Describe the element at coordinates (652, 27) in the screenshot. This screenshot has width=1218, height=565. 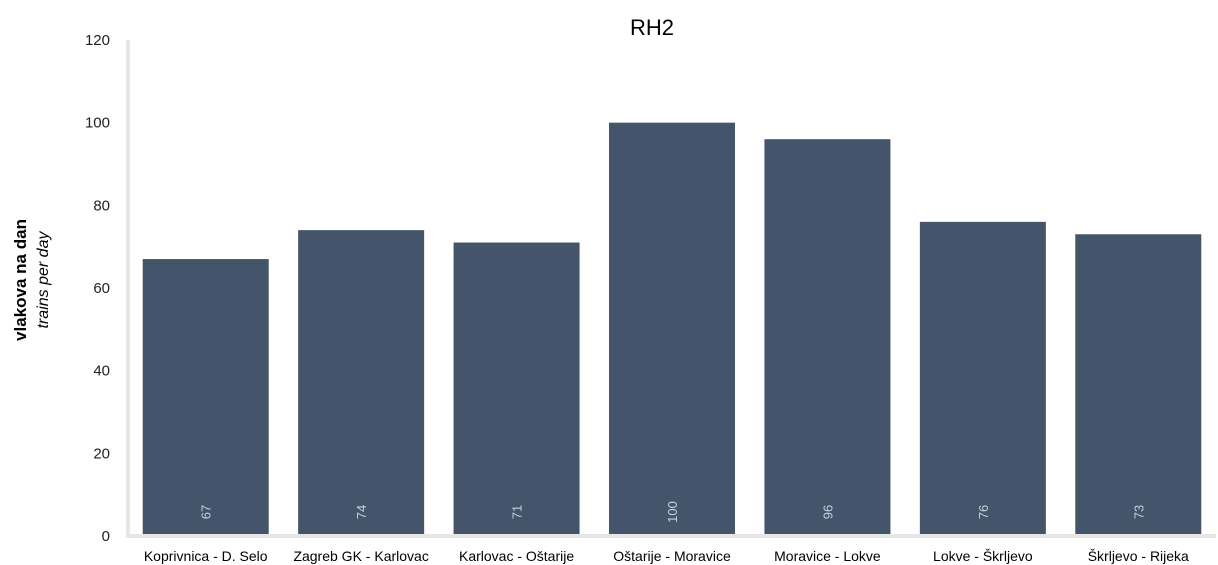
I see `chart-title: RH2` at that location.